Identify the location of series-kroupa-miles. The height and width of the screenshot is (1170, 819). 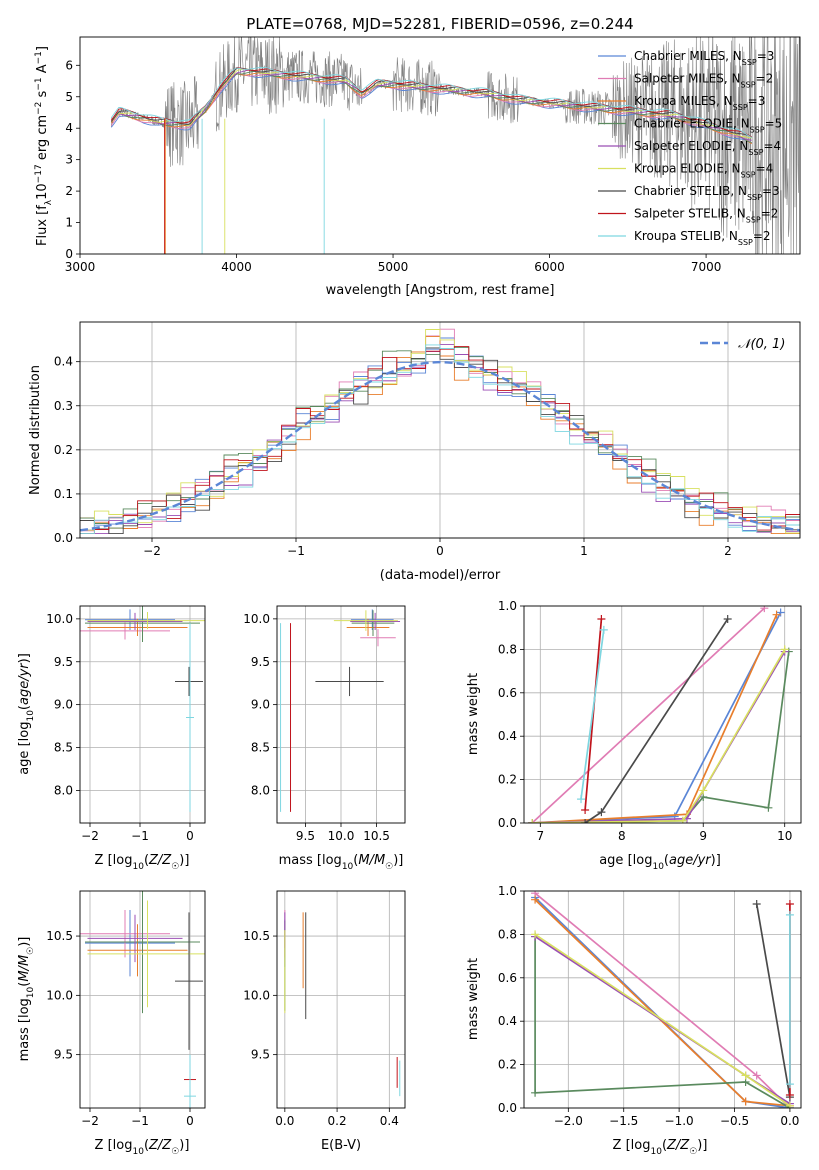
(654, 716).